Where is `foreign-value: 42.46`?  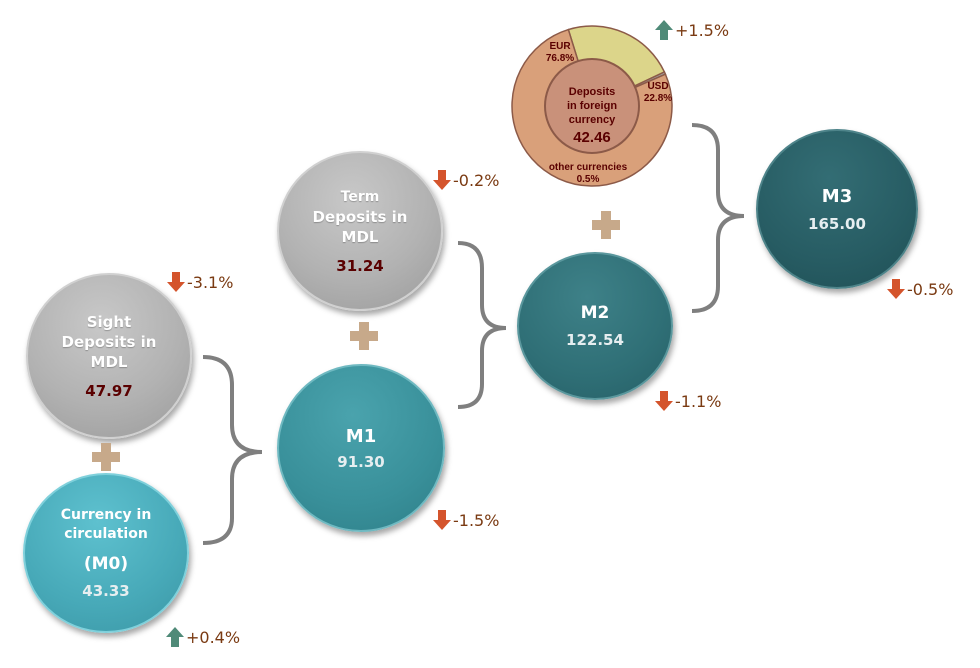 foreign-value: 42.46 is located at coordinates (592, 137).